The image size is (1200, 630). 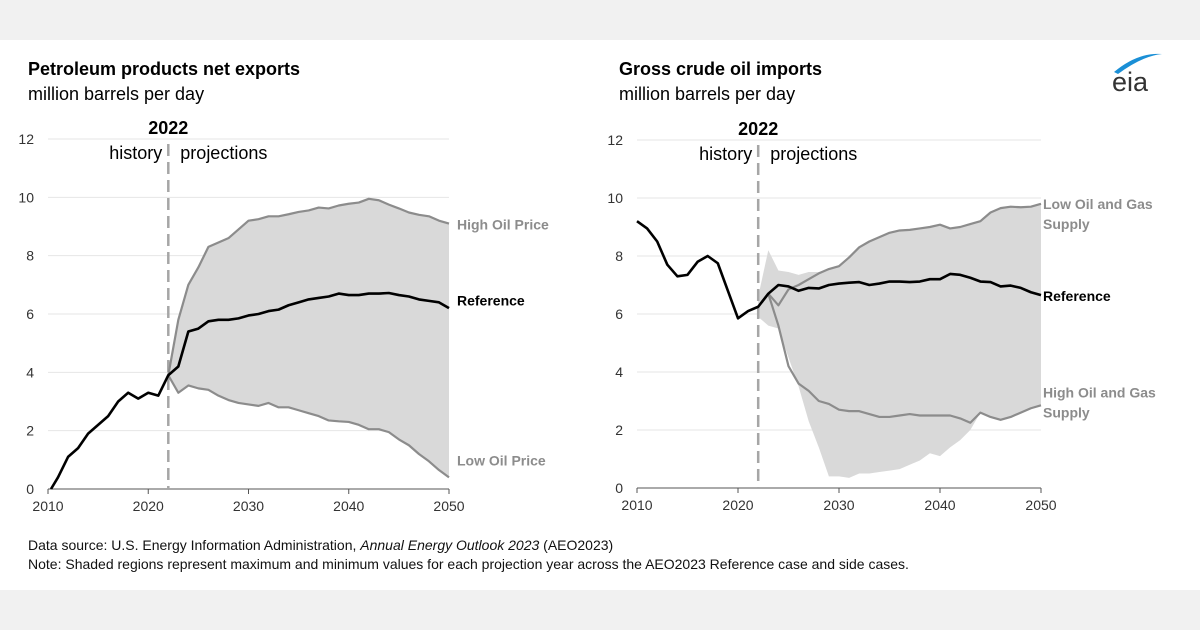 I want to click on source-suffix: (AEO2023), so click(x=576, y=545).